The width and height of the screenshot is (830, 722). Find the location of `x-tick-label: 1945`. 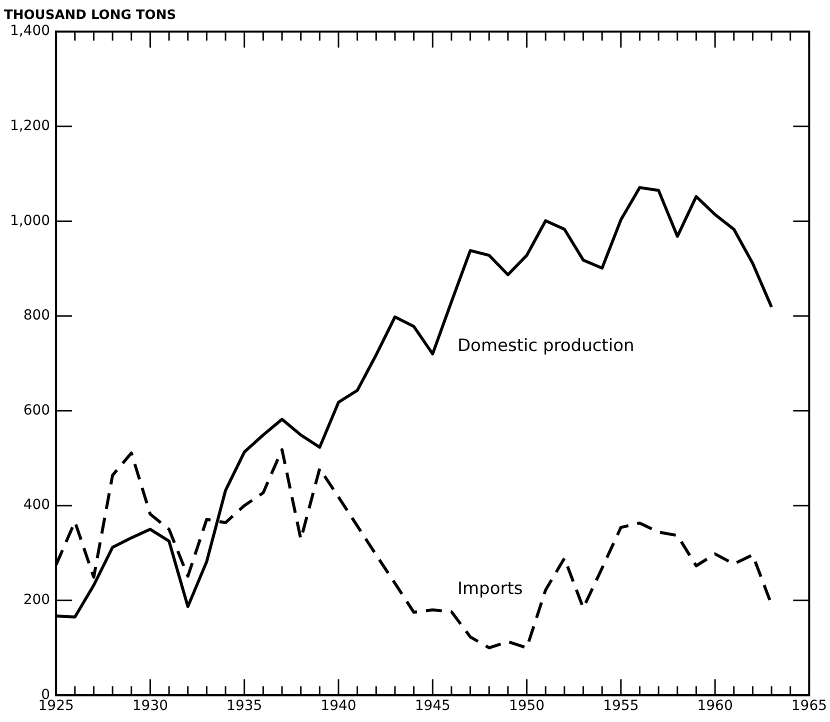

x-tick-label: 1945 is located at coordinates (432, 706).